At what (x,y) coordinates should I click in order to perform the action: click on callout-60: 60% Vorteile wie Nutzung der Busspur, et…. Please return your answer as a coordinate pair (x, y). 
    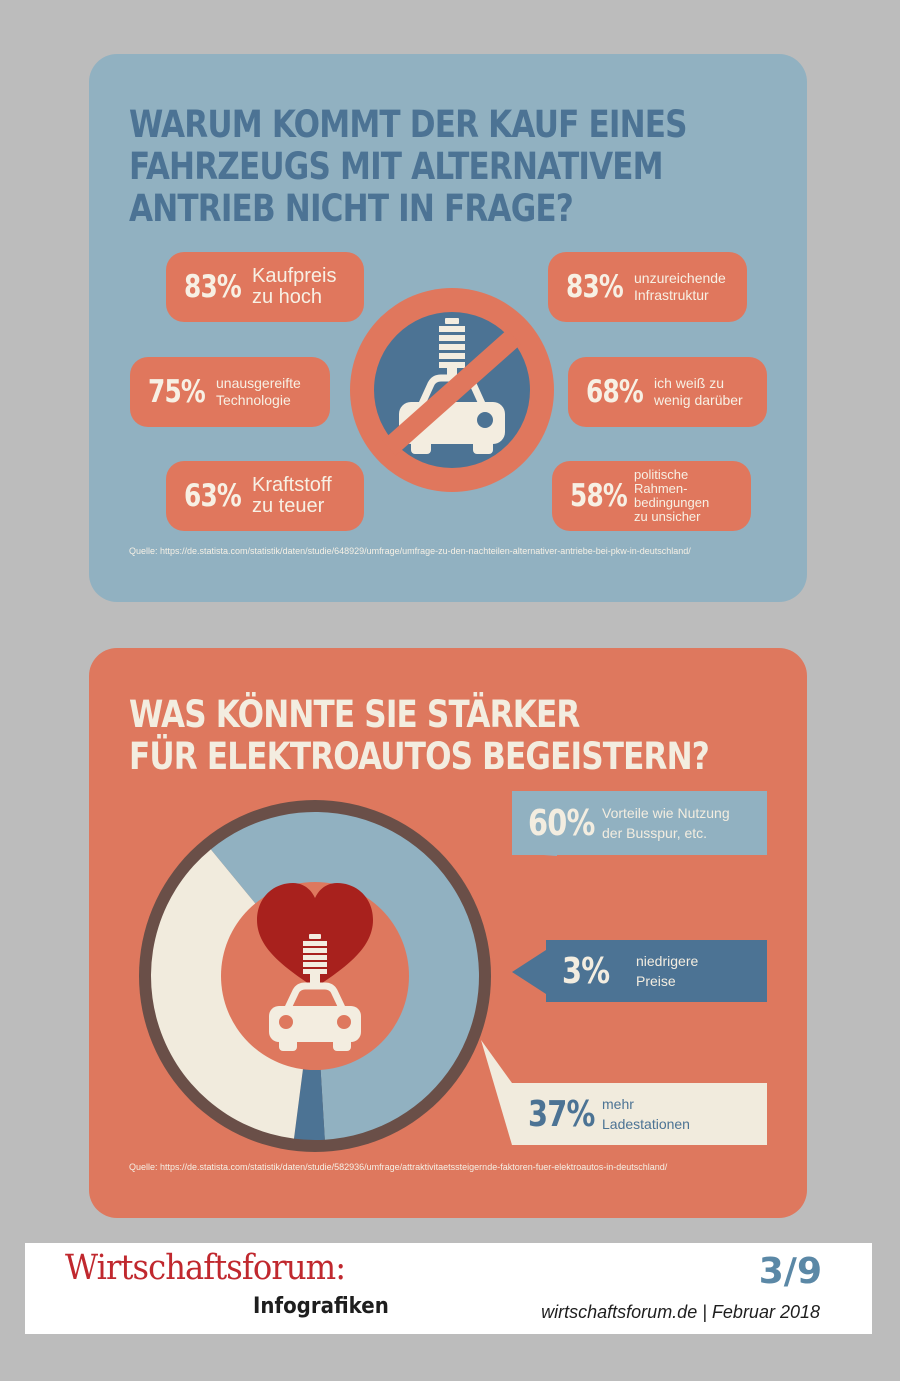
    Looking at the image, I should click on (639, 823).